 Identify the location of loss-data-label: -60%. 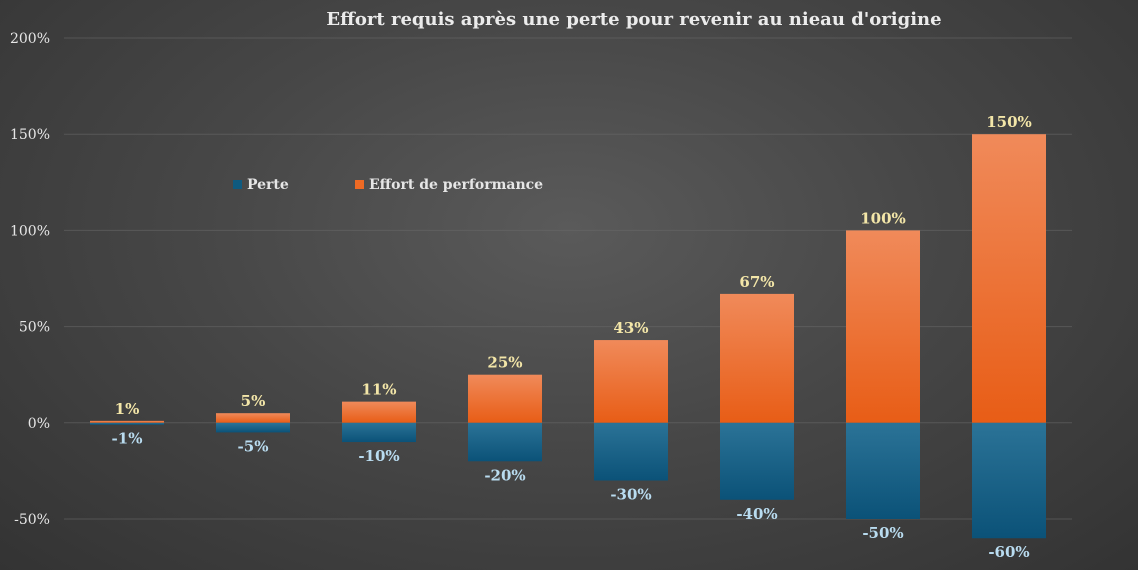
(1008, 552).